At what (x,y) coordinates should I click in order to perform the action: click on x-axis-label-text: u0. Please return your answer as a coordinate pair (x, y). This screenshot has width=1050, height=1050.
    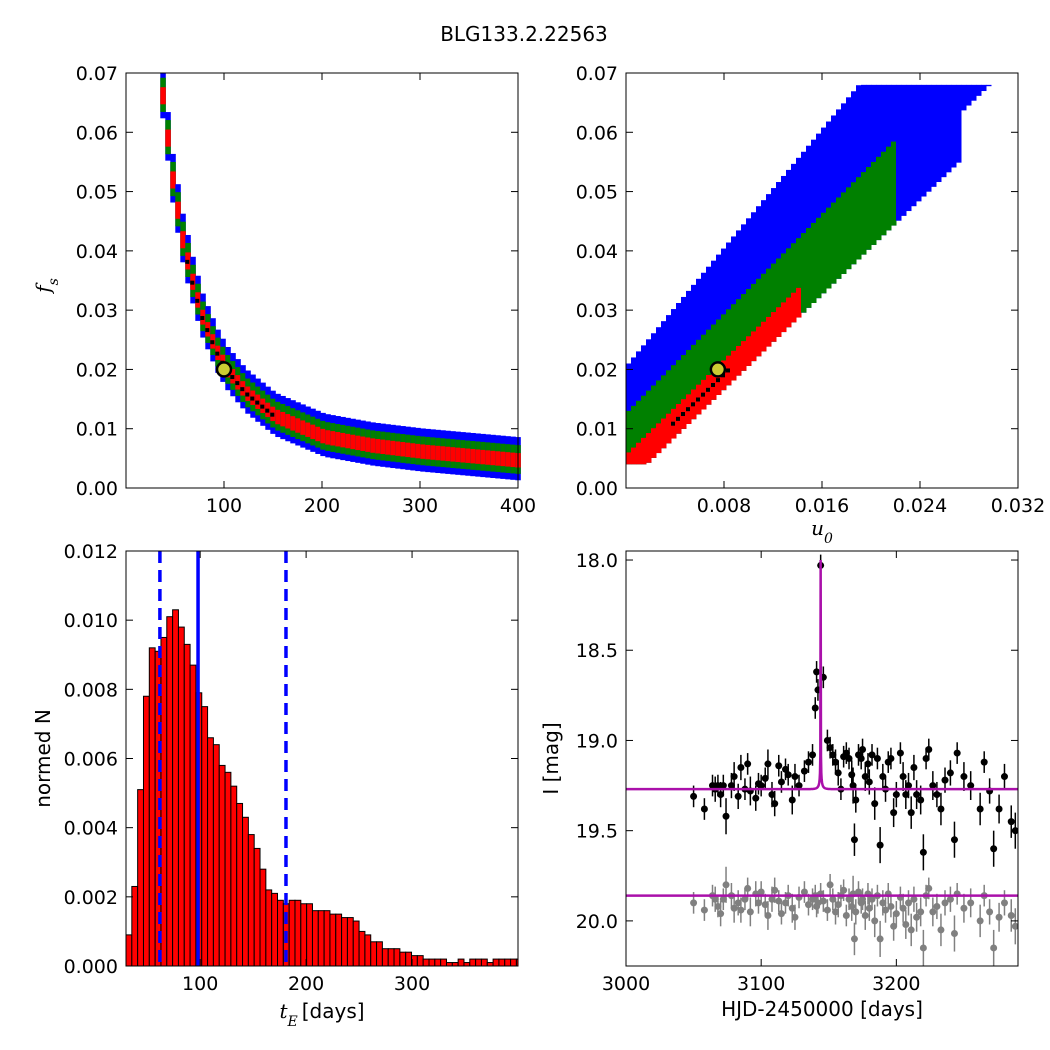
    Looking at the image, I should click on (822, 531).